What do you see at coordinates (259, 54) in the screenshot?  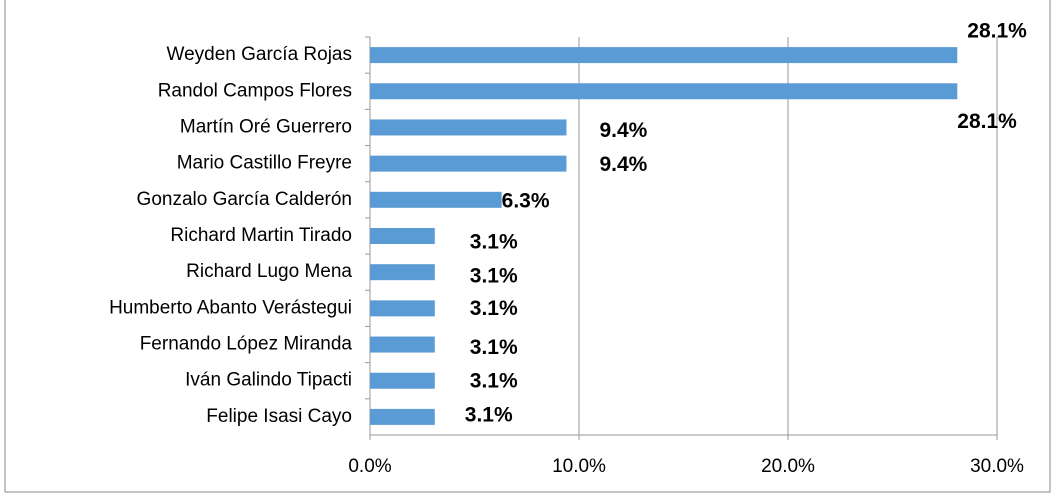 I see `y-tick-label: Weyden García Rojas` at bounding box center [259, 54].